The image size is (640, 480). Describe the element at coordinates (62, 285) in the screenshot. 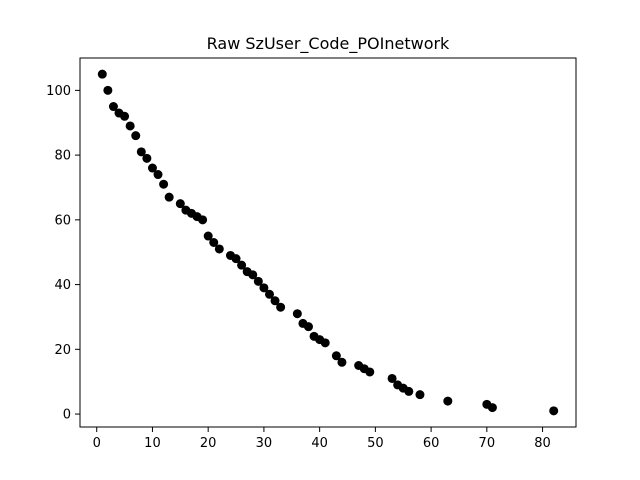

I see `y-tick-label: 40` at that location.